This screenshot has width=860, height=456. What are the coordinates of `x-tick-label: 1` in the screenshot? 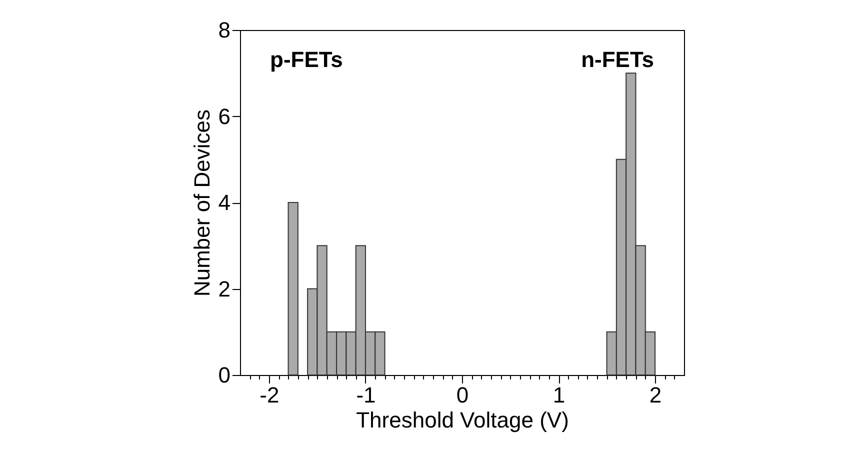 It's located at (559, 395).